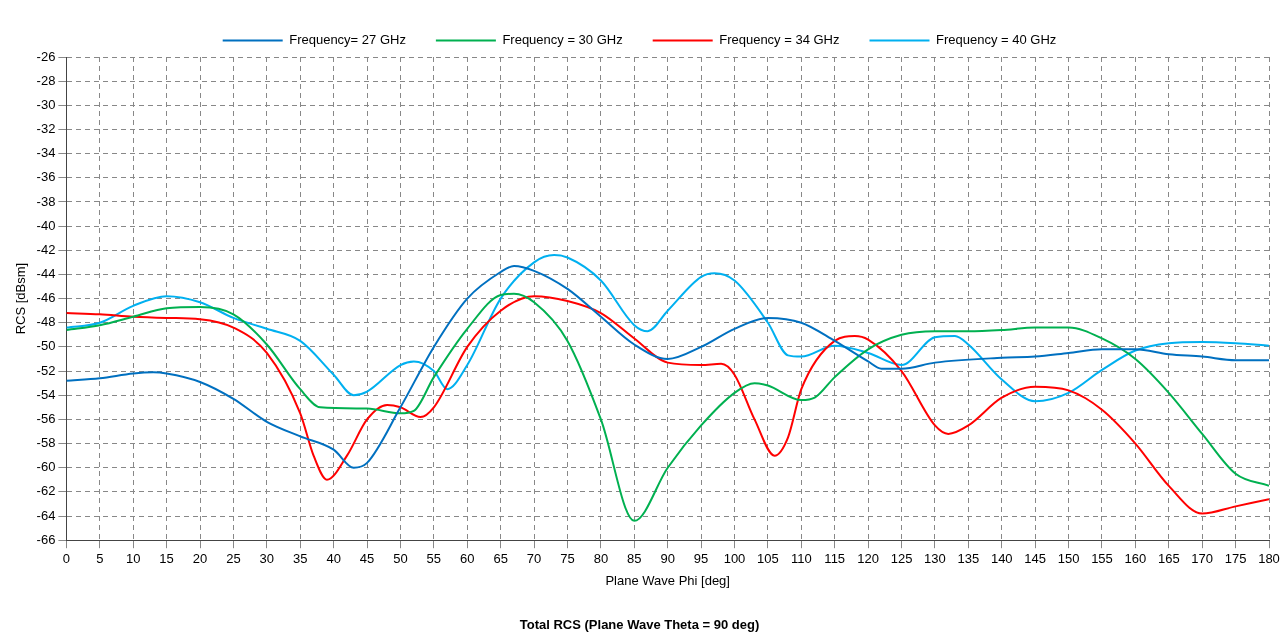  I want to click on x-tick-label: 160, so click(1135, 558).